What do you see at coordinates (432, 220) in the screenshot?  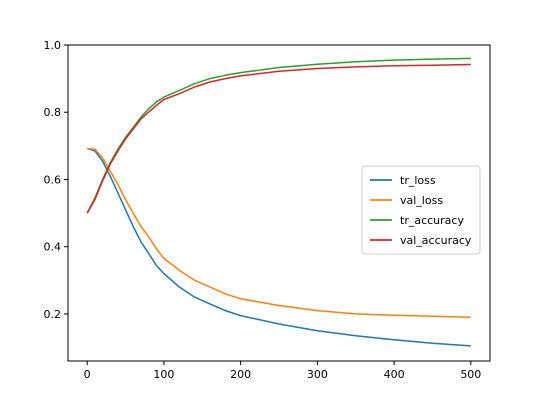 I see `legend-label: tr_accuracy` at bounding box center [432, 220].